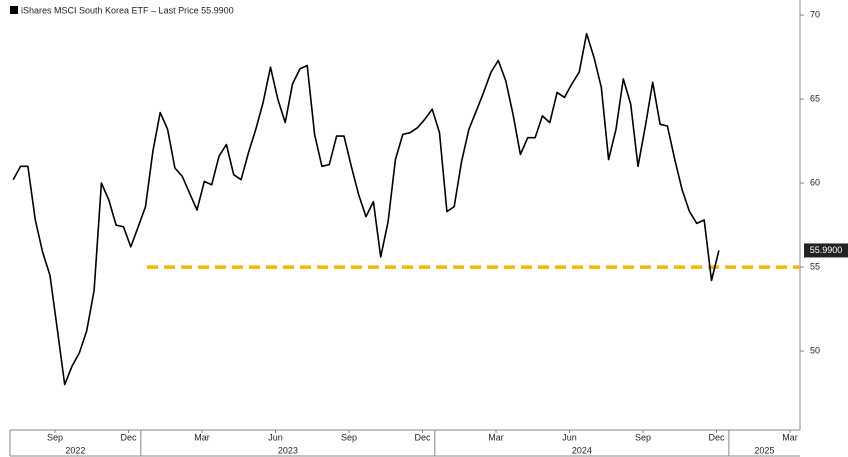  What do you see at coordinates (815, 350) in the screenshot?
I see `y-tick-label: 50` at bounding box center [815, 350].